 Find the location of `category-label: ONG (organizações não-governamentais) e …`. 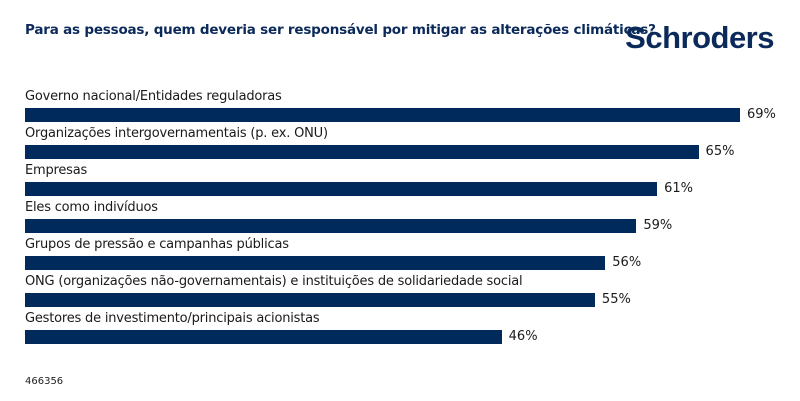

category-label: ONG (organizações não-governamentais) e … is located at coordinates (274, 281).